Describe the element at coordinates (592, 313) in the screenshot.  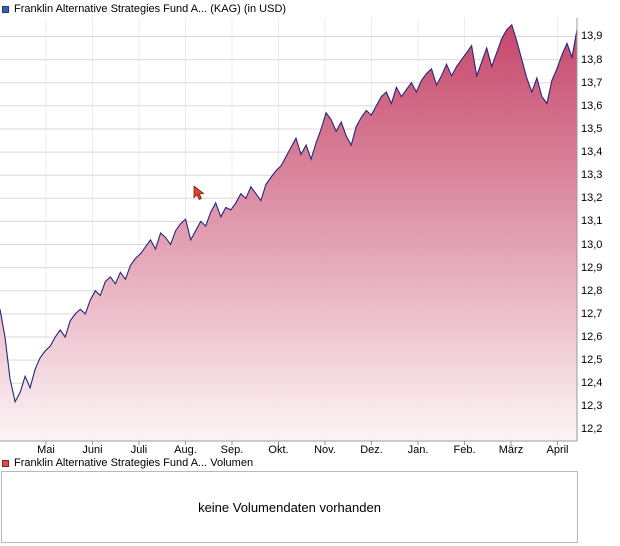
I see `y-axis-label: 12,7` at that location.